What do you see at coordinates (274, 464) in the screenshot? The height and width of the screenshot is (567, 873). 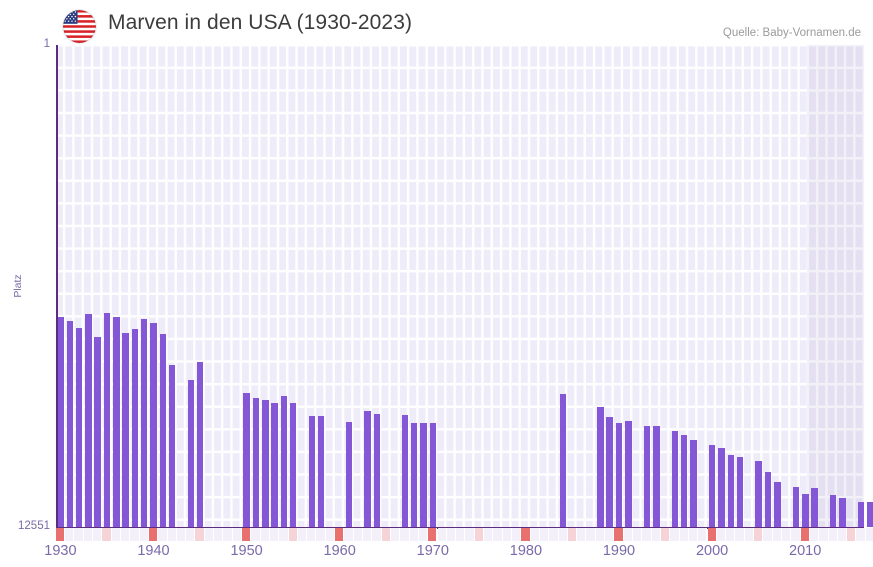 I see `bar-1953` at bounding box center [274, 464].